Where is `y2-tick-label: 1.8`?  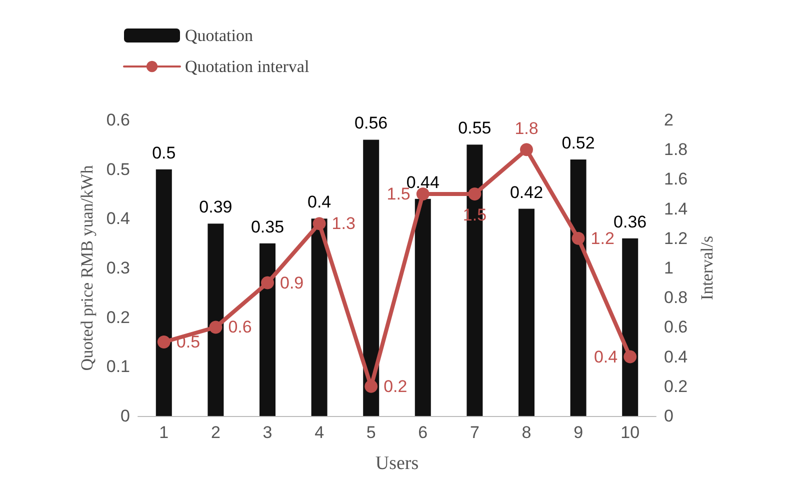
y2-tick-label: 1.8 is located at coordinates (676, 150).